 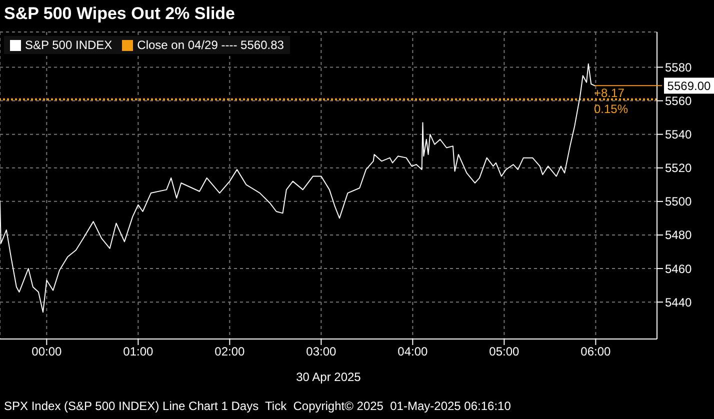 I want to click on legend-label: Close on 04/29 ---- 5560.83, so click(x=210, y=45).